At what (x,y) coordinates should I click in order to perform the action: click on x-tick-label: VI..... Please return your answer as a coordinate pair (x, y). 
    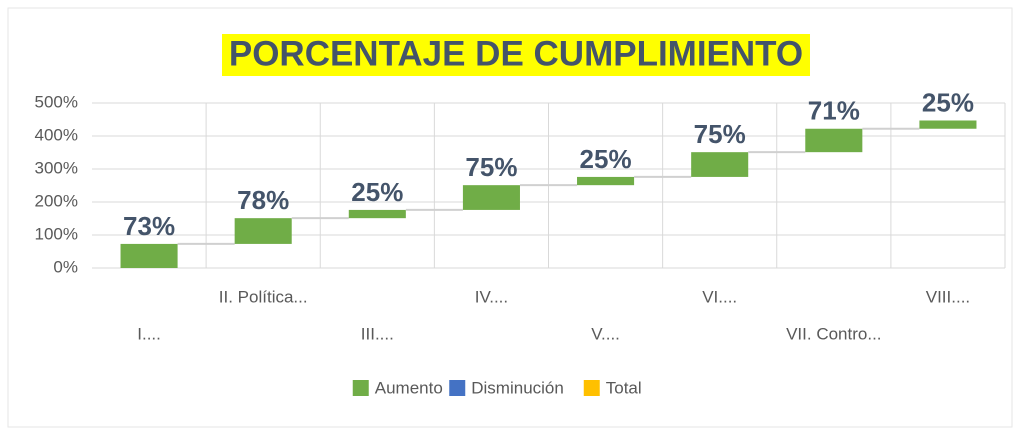
    Looking at the image, I should click on (719, 296).